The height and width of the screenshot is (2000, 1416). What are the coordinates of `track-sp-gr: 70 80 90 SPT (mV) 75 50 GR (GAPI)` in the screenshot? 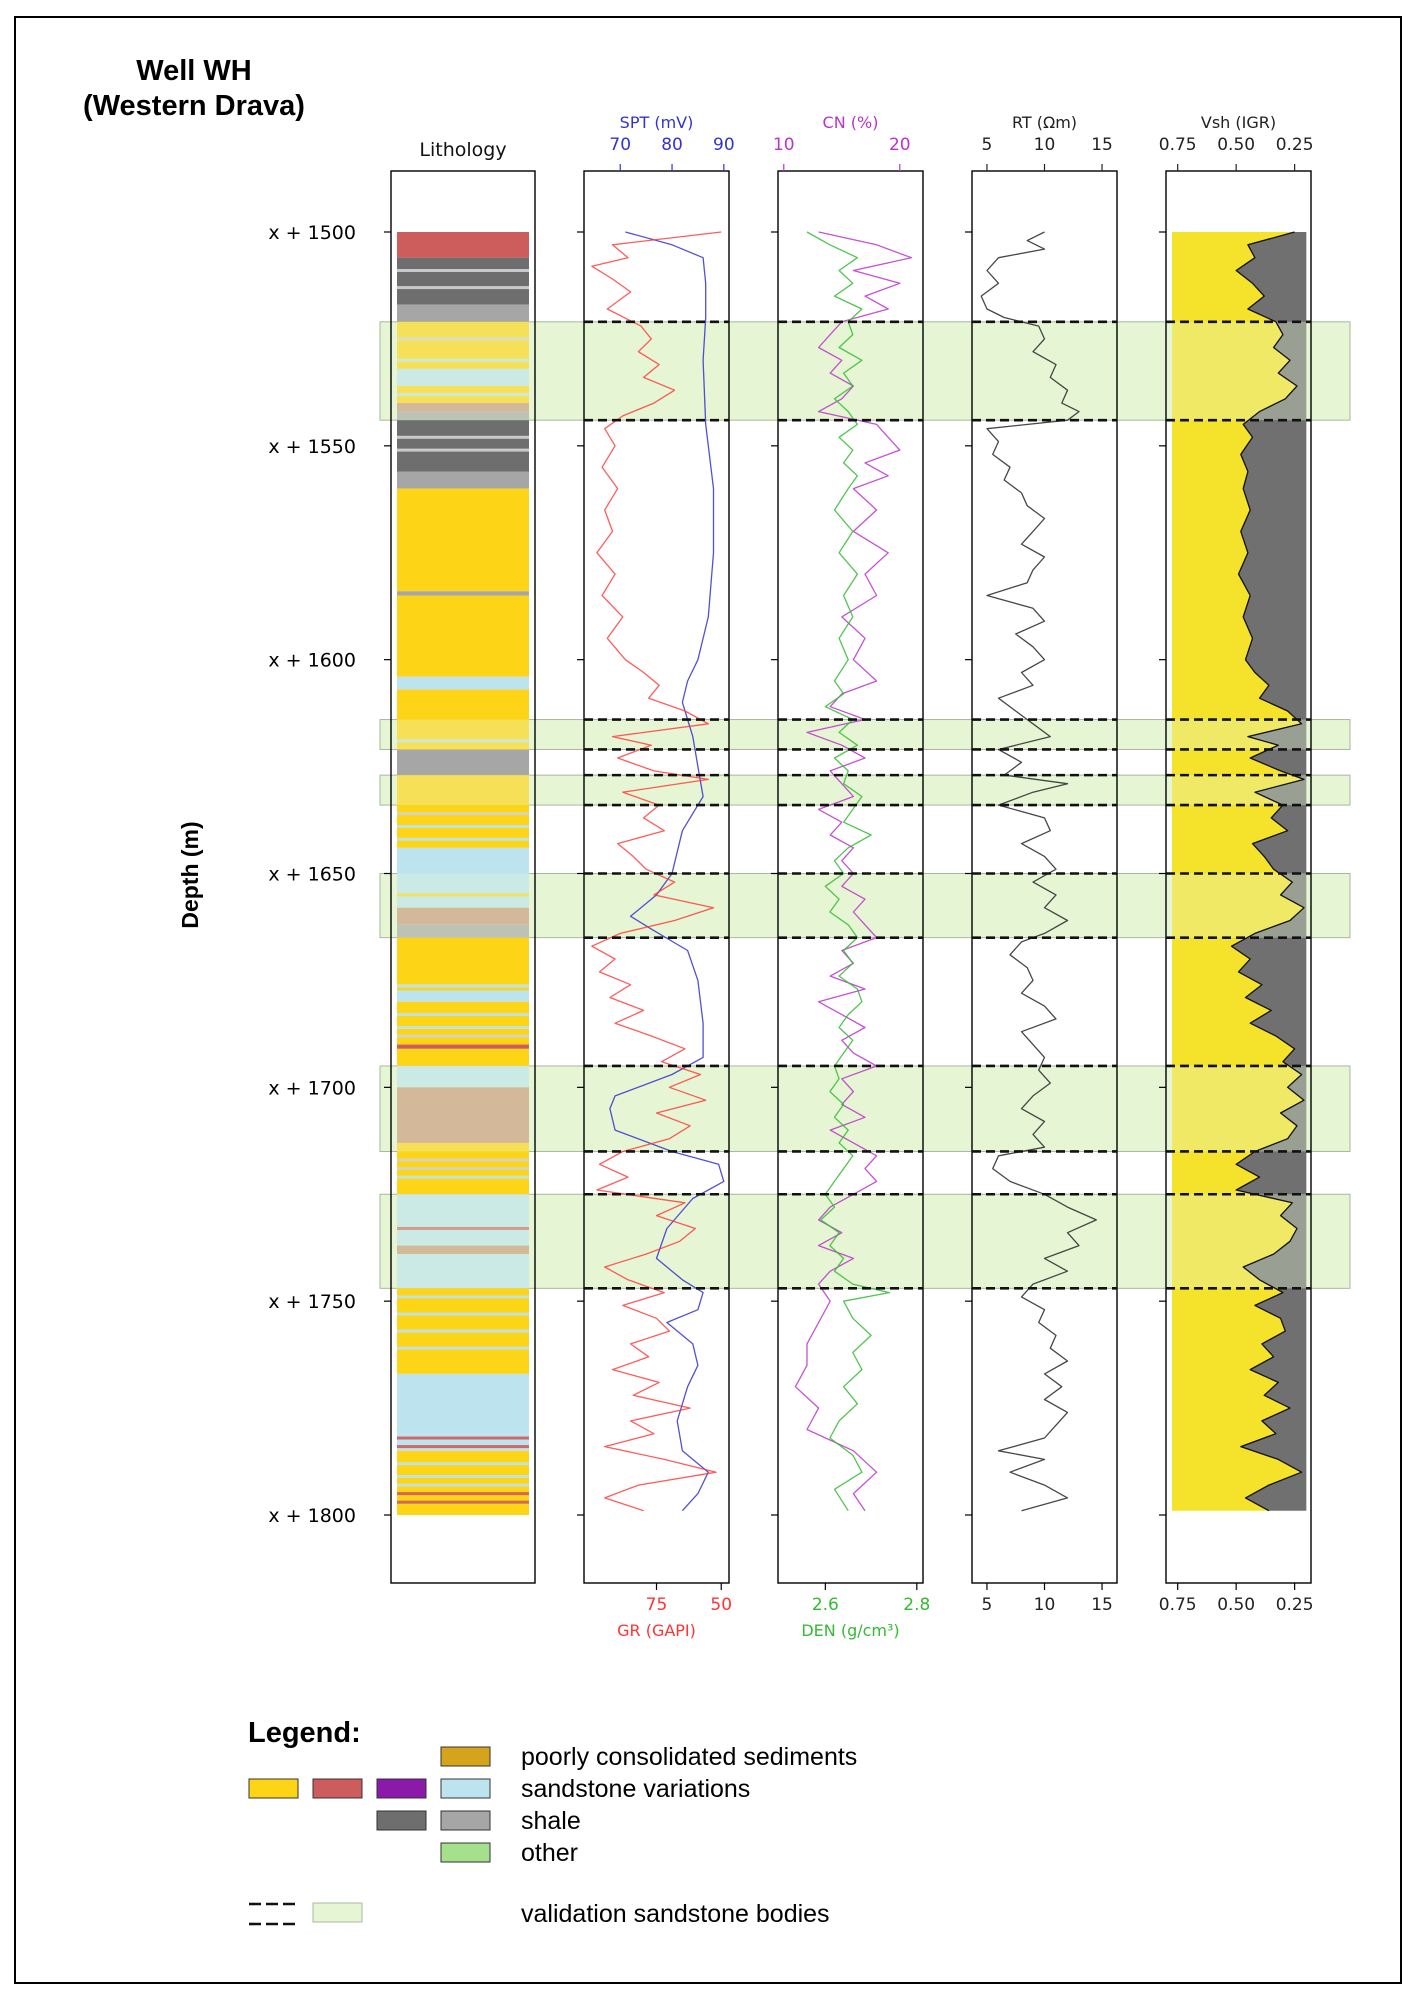 It's located at (659, 876).